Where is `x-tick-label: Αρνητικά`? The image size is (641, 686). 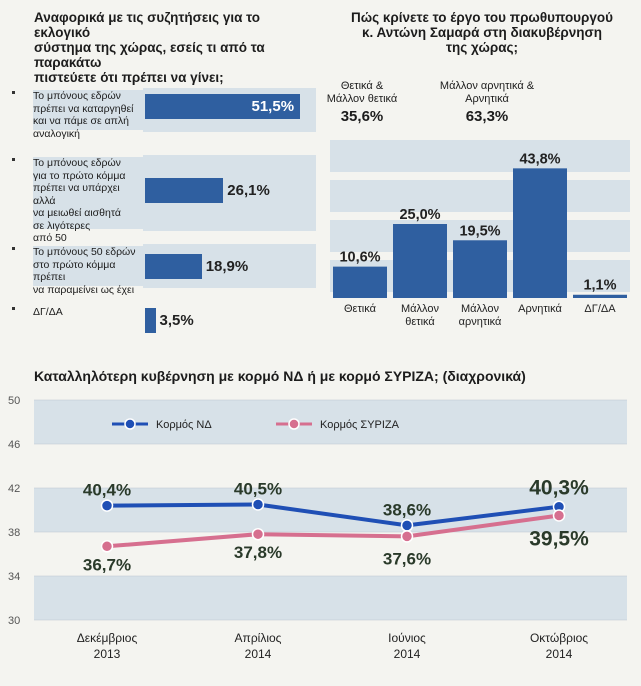
x-tick-label: Αρνητικά is located at coordinates (540, 309).